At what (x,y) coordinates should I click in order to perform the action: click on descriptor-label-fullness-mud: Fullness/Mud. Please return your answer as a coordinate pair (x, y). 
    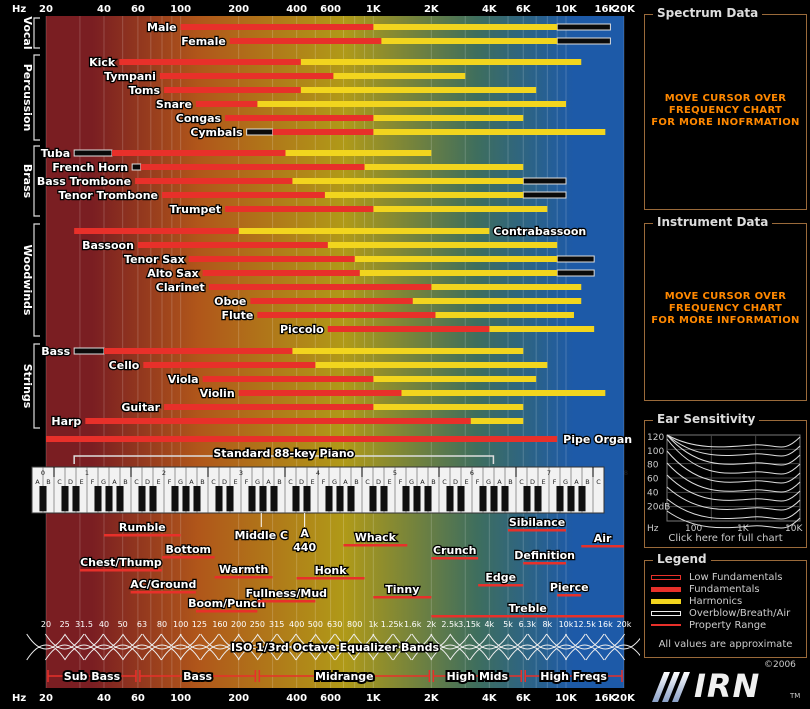
    Looking at the image, I should click on (286, 593).